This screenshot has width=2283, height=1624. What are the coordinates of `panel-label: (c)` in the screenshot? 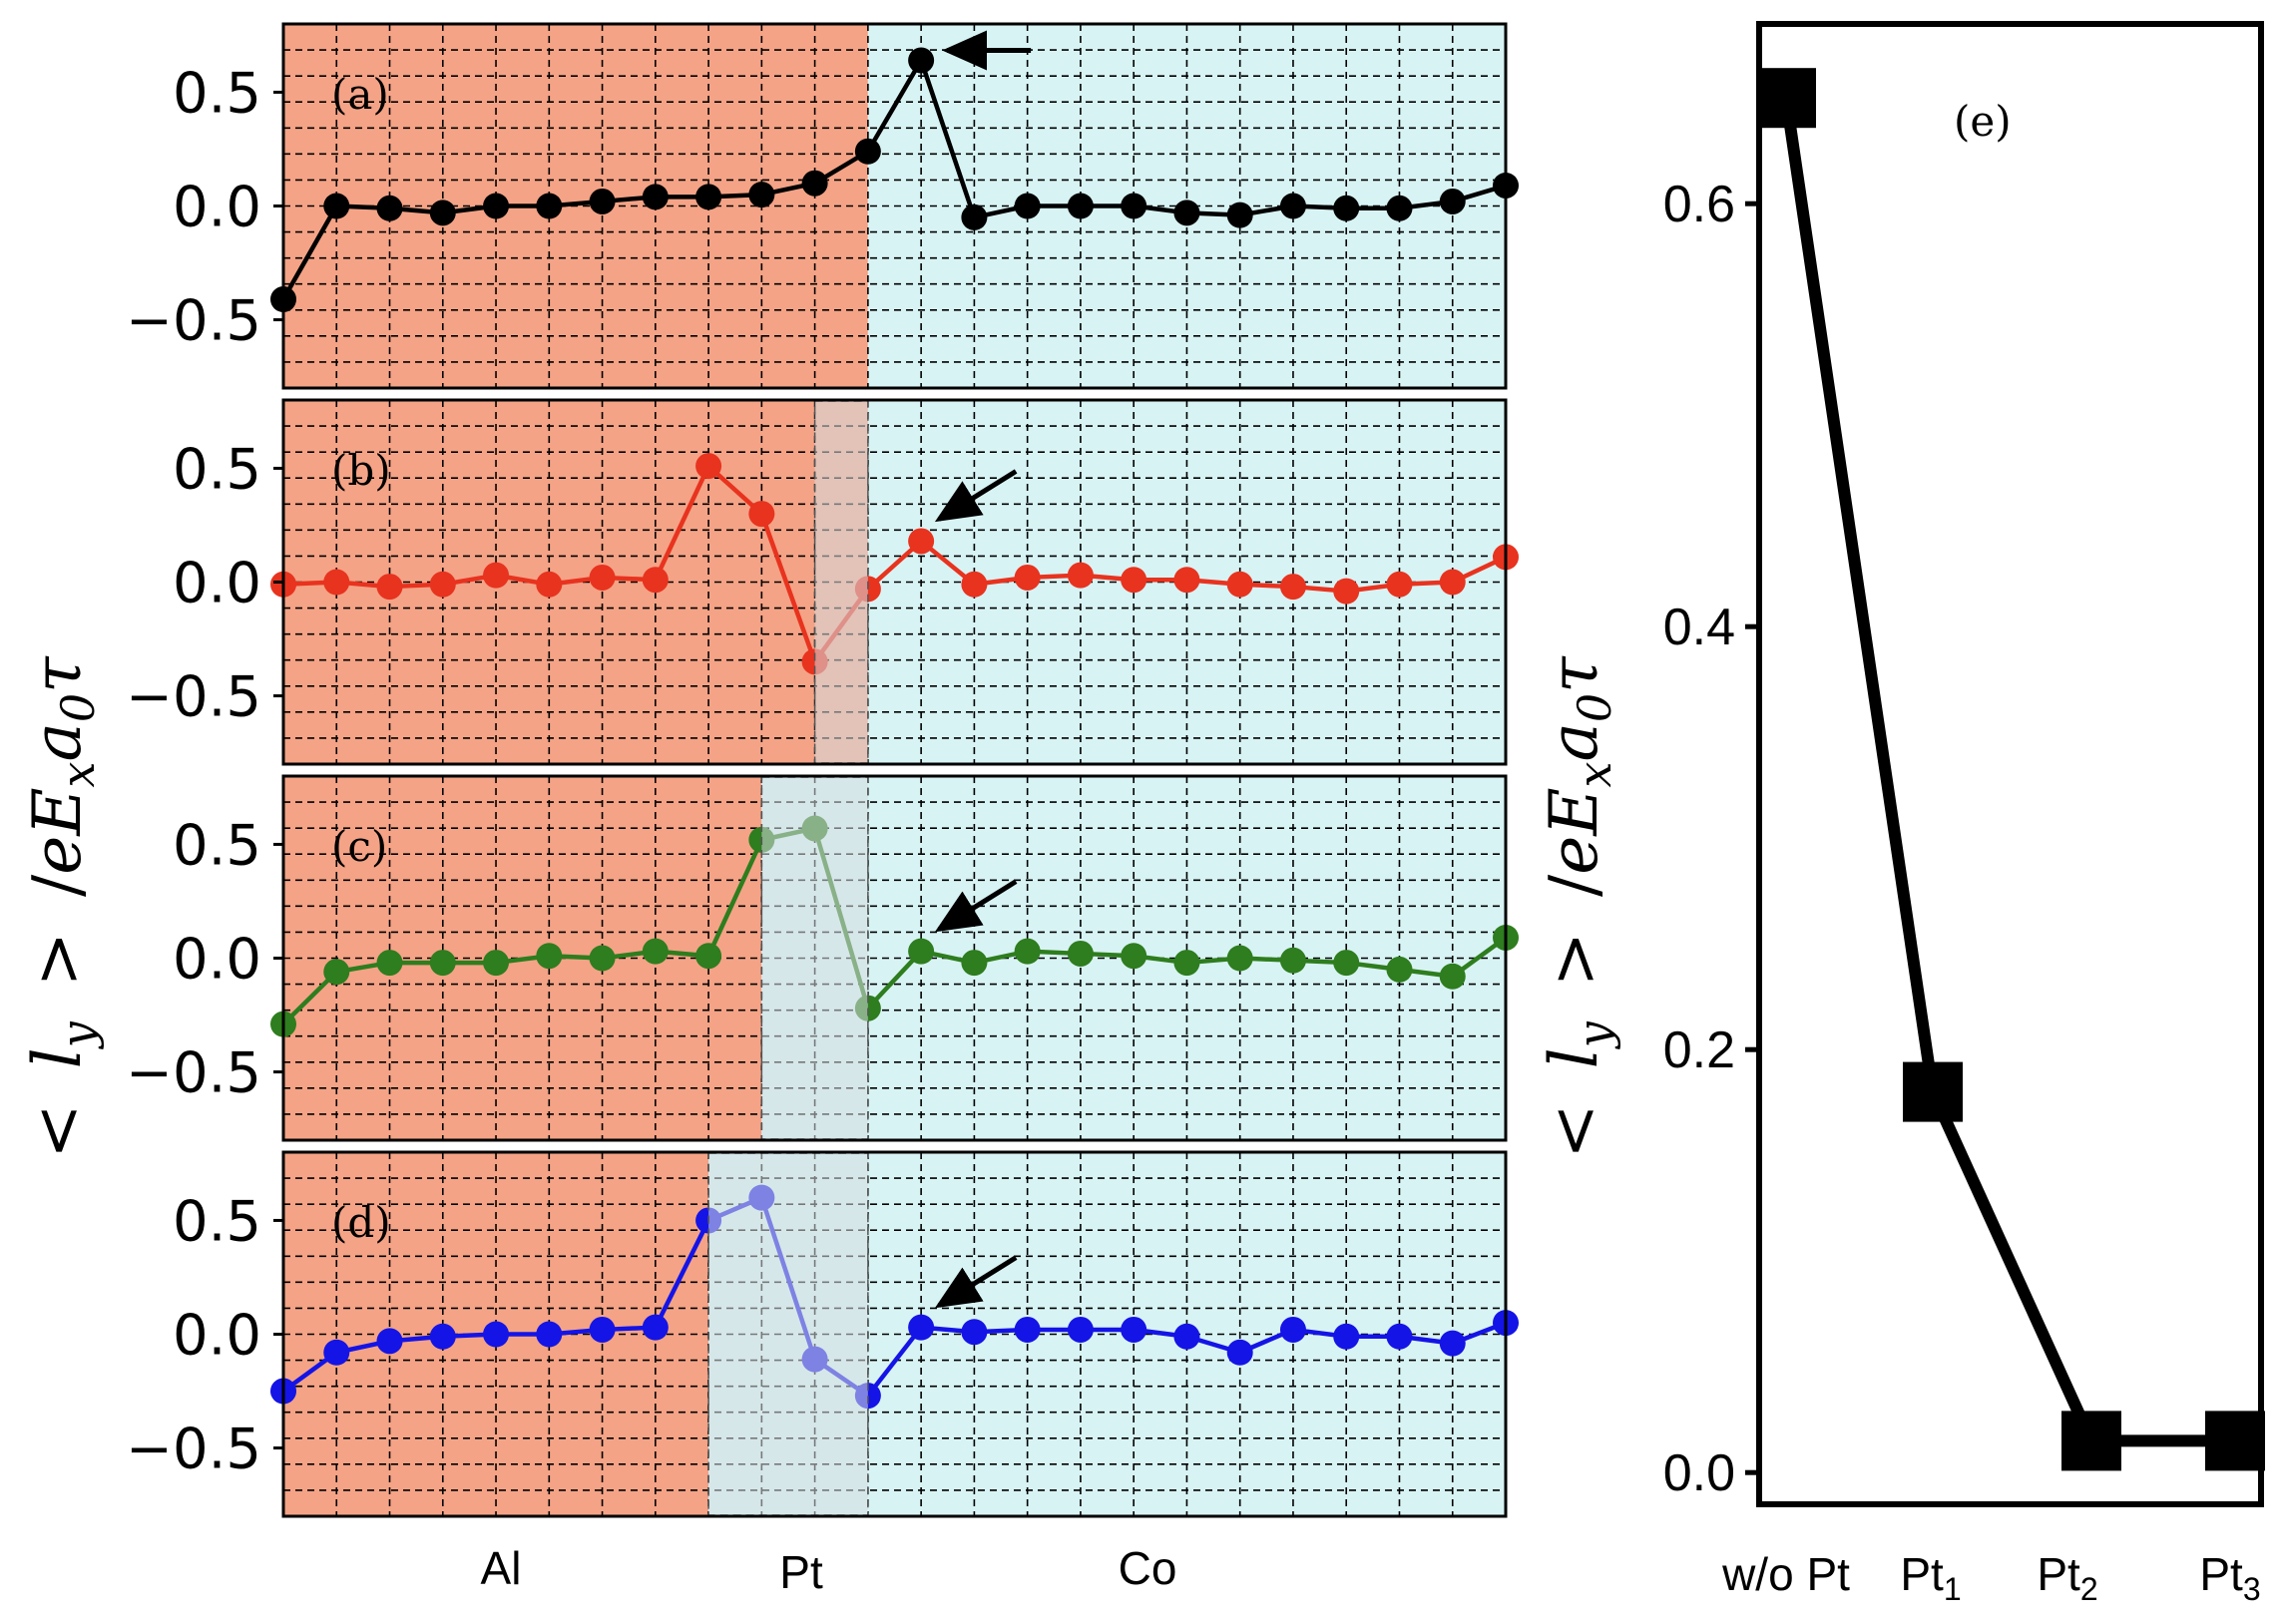 It's located at (359, 847).